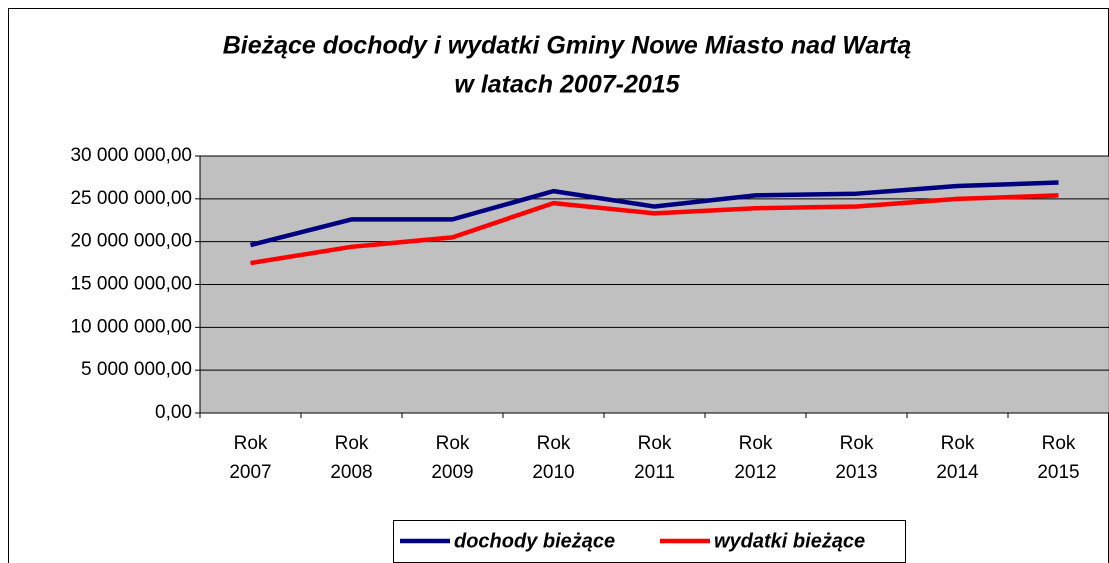 The width and height of the screenshot is (1109, 563). Describe the element at coordinates (131, 284) in the screenshot. I see `y-tick-label: 15 000 000,00` at that location.